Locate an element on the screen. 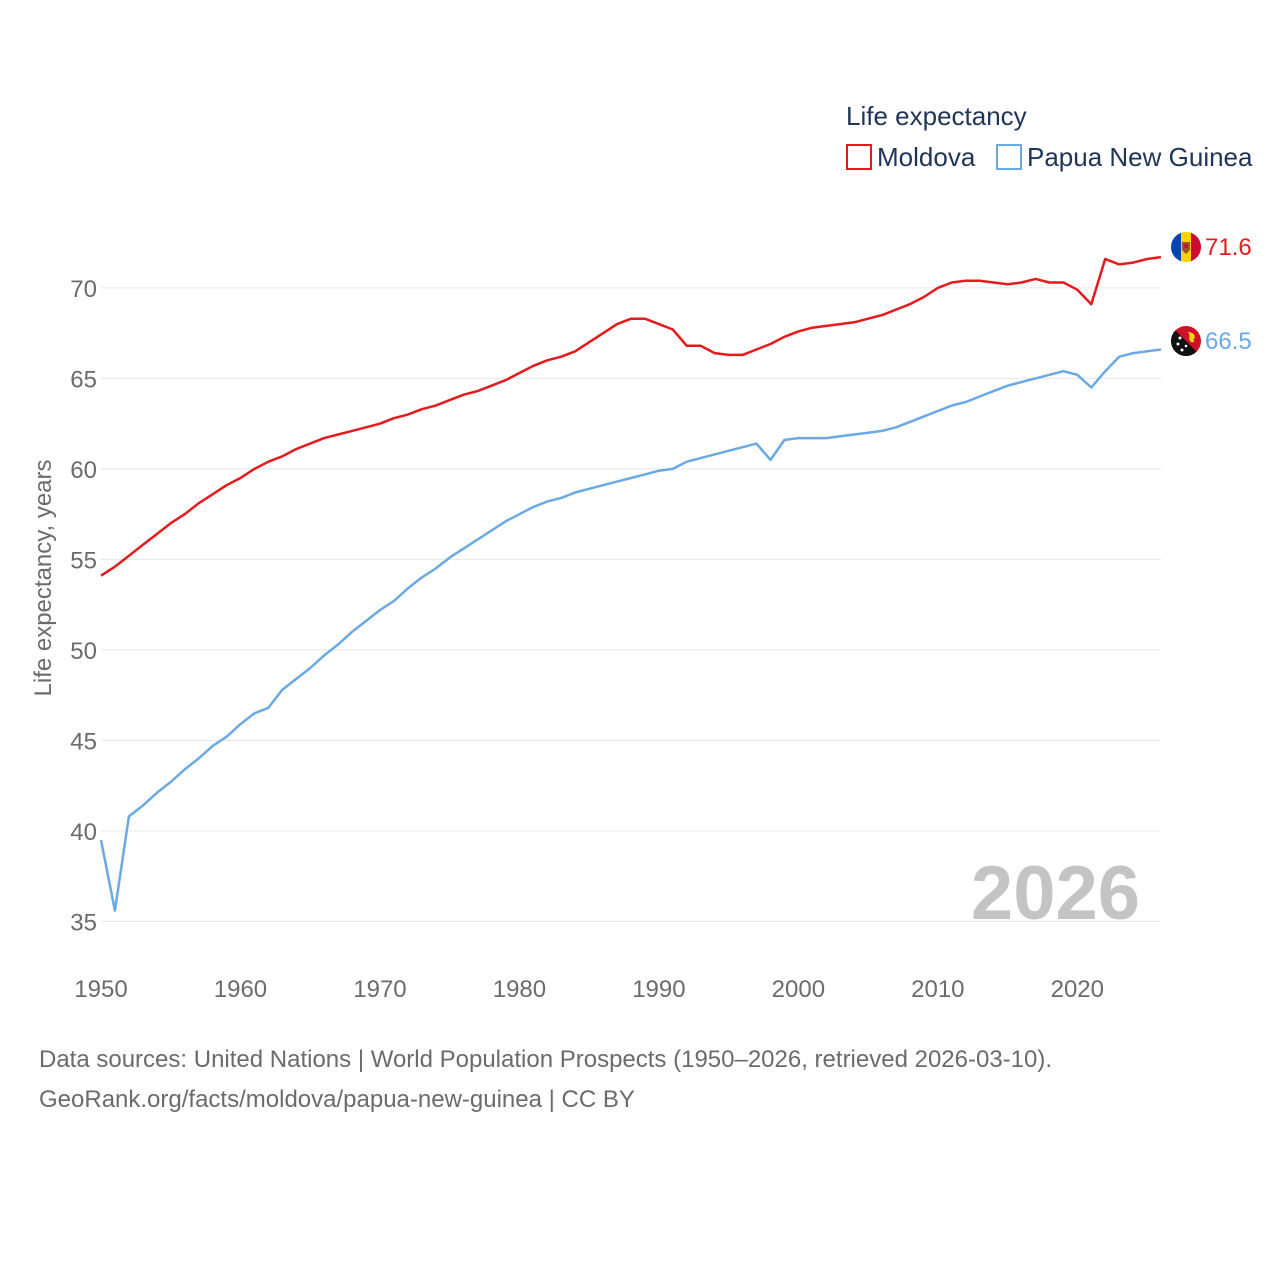  moldova-flag-icon is located at coordinates (1186, 247).